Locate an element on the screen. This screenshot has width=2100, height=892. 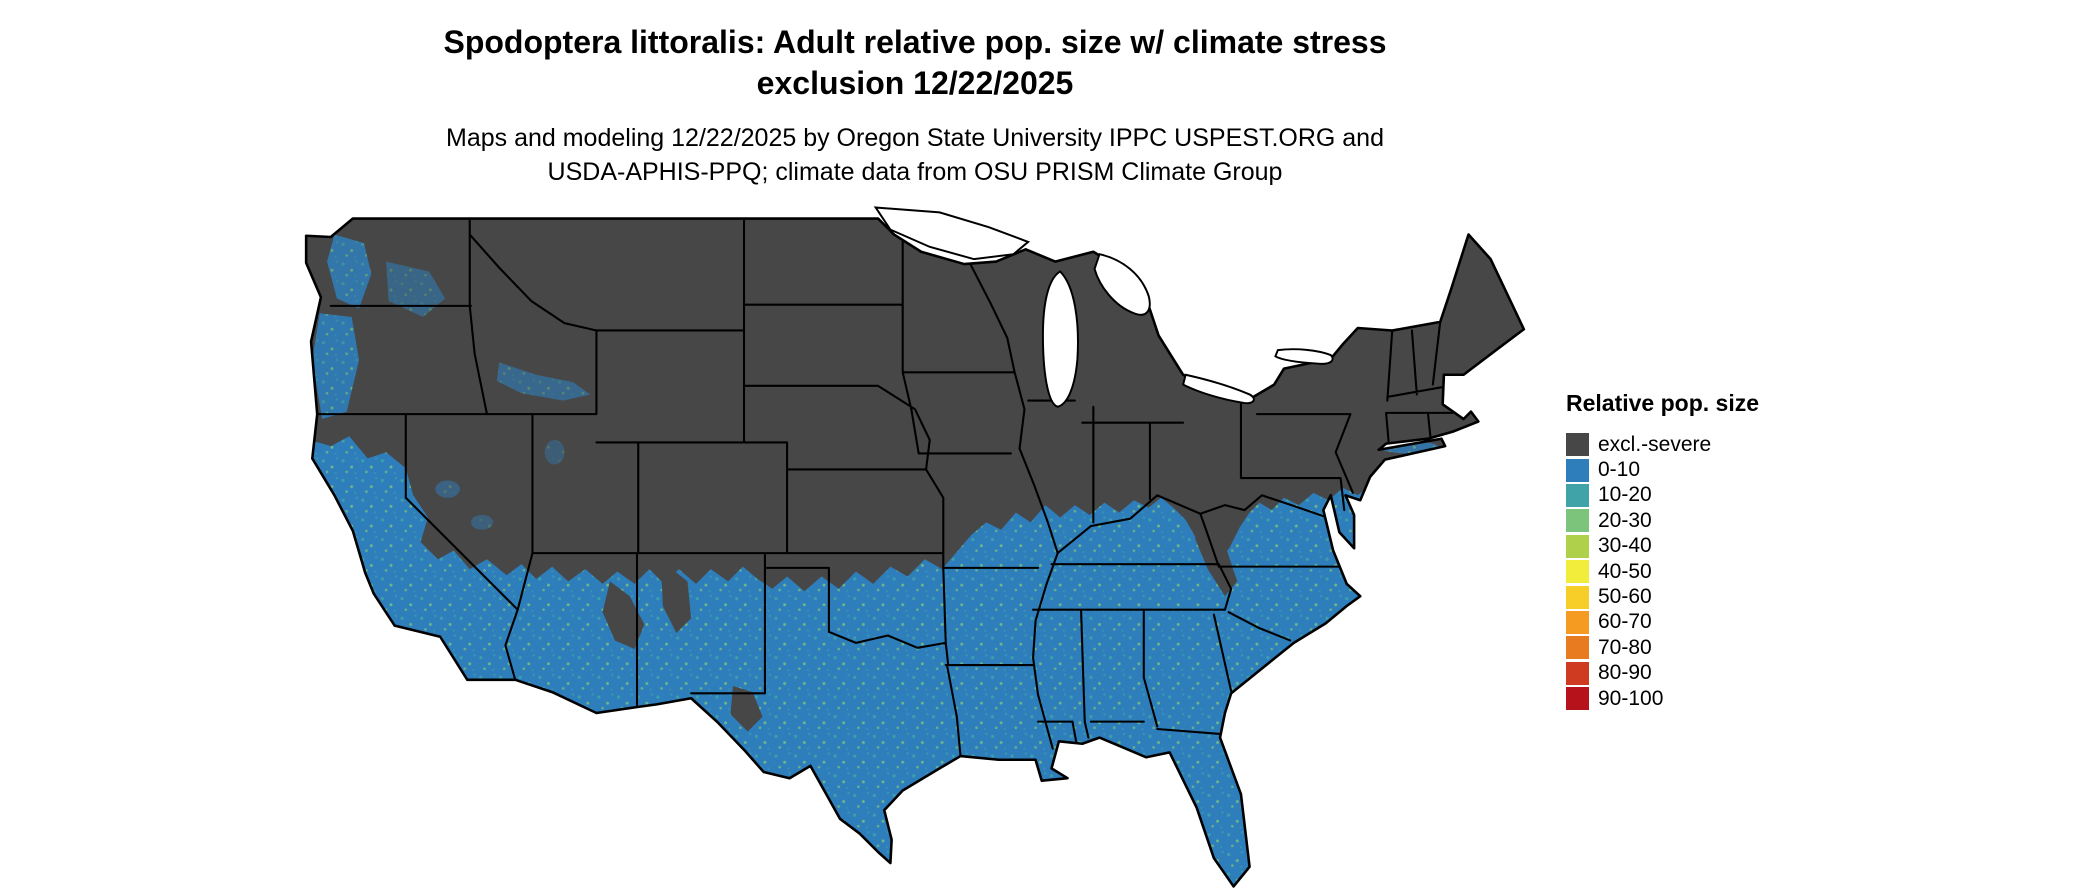
lake-huron is located at coordinates (1122, 284).